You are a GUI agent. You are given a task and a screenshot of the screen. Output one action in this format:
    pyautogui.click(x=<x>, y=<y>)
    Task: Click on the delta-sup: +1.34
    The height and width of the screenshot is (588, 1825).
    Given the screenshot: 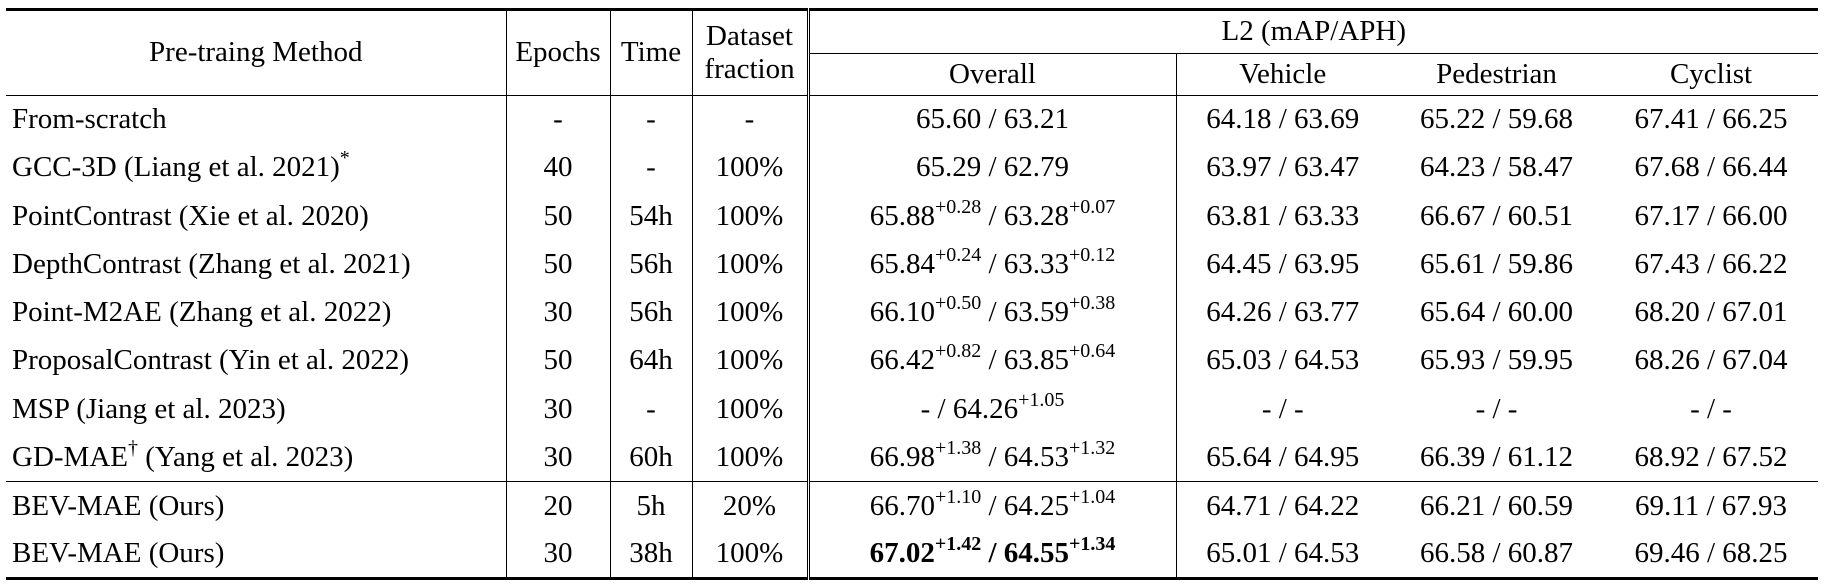 What is the action you would take?
    pyautogui.click(x=1092, y=543)
    